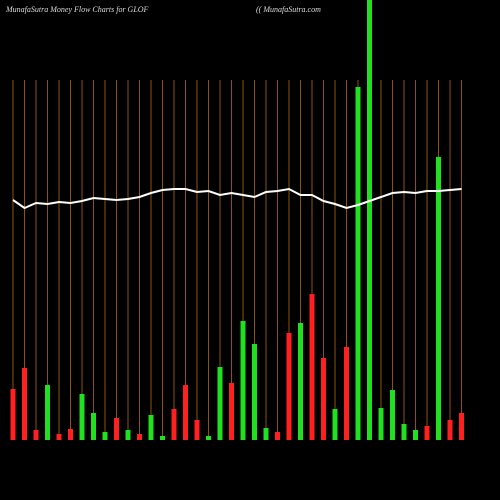 The width and height of the screenshot is (500, 500). I want to click on chart-title: MunafaSutra Money Flow Charts for GLOF, so click(77, 9).